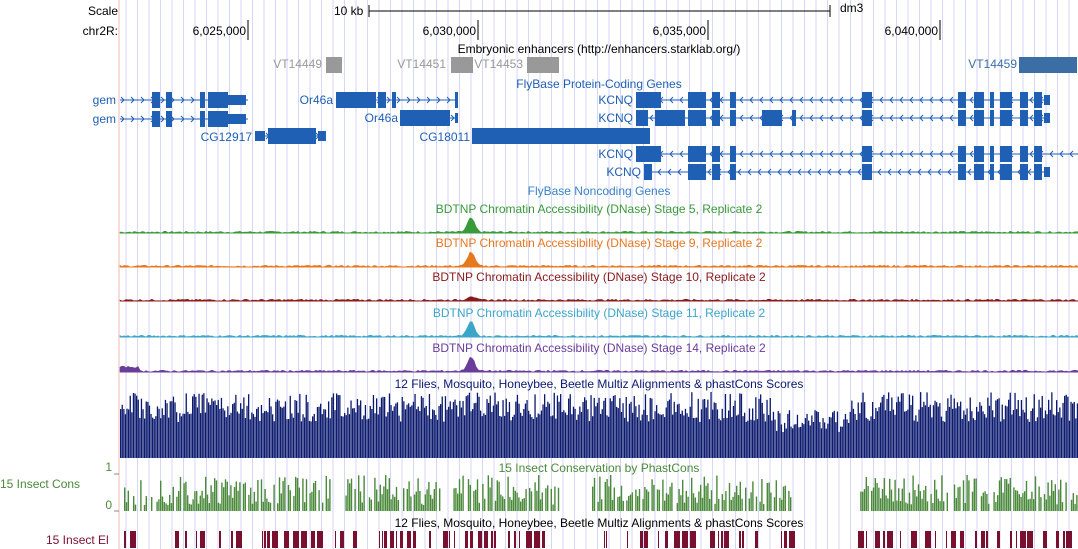 The image size is (1078, 549). What do you see at coordinates (498, 64) in the screenshot?
I see `enhancer-label: VT14453` at bounding box center [498, 64].